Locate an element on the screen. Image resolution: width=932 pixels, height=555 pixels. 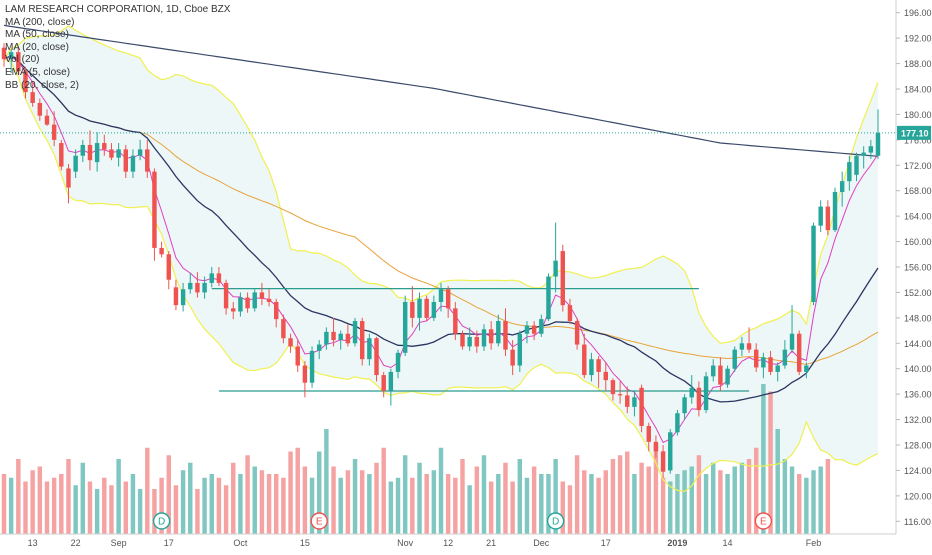
time-tick-label: 21 is located at coordinates (491, 543).